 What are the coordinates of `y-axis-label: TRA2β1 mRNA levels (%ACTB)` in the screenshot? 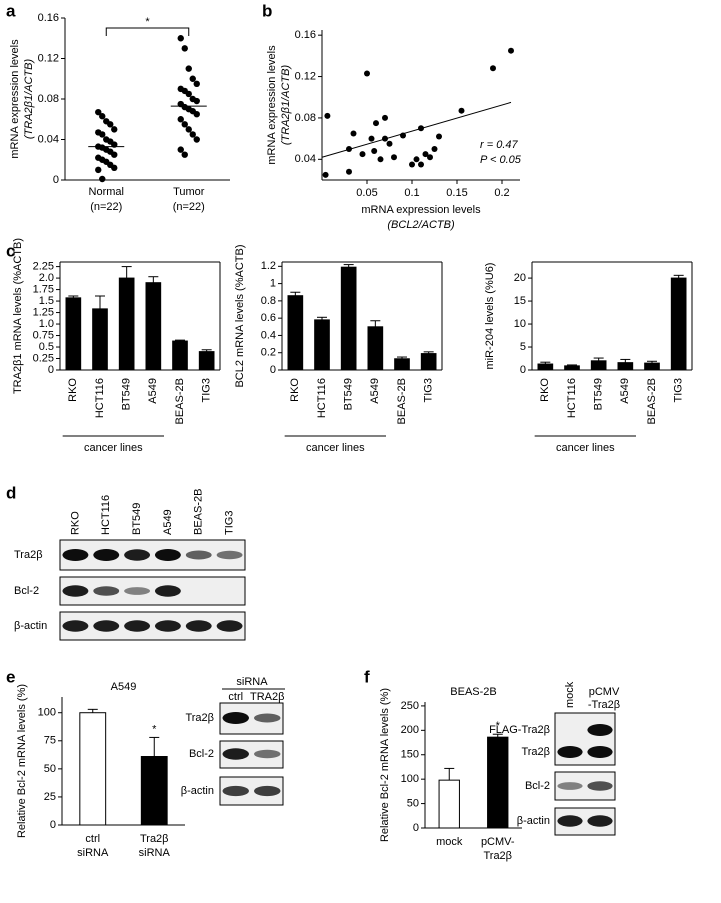 It's located at (18, 316).